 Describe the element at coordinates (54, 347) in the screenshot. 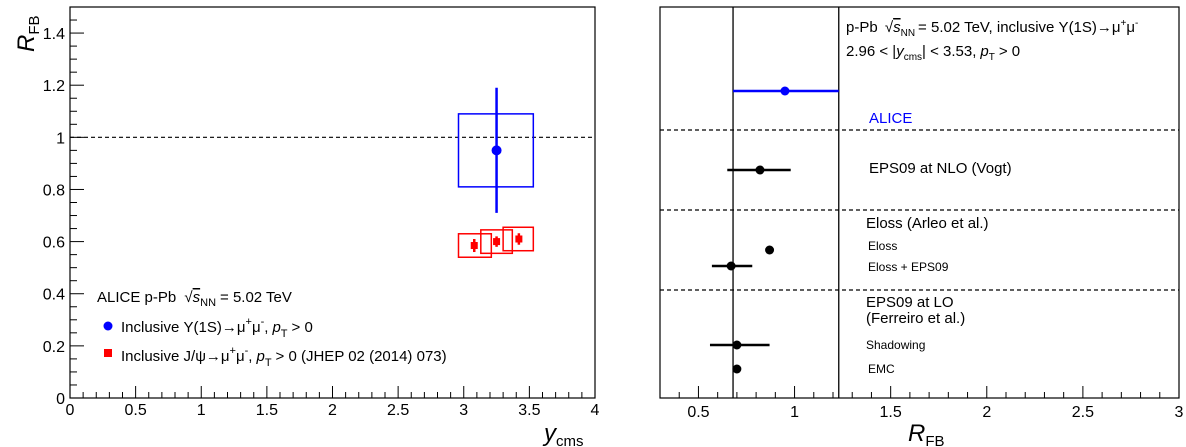

I see `y-tick-label: 0.2` at that location.